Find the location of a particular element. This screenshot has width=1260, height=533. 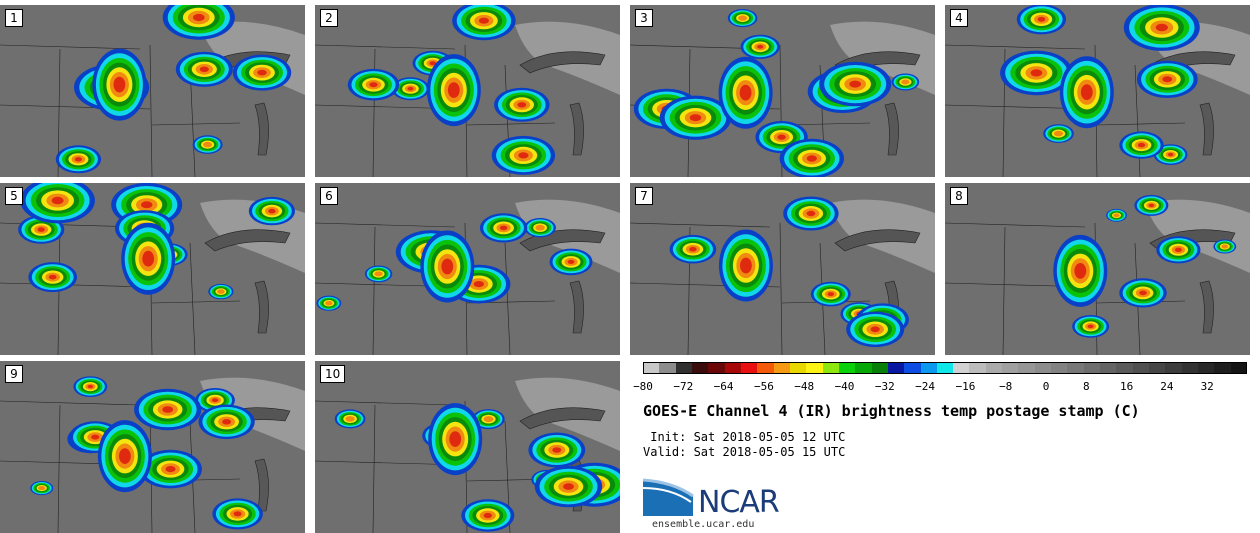

colorbar-tick-label: 0 is located at coordinates (1046, 386).